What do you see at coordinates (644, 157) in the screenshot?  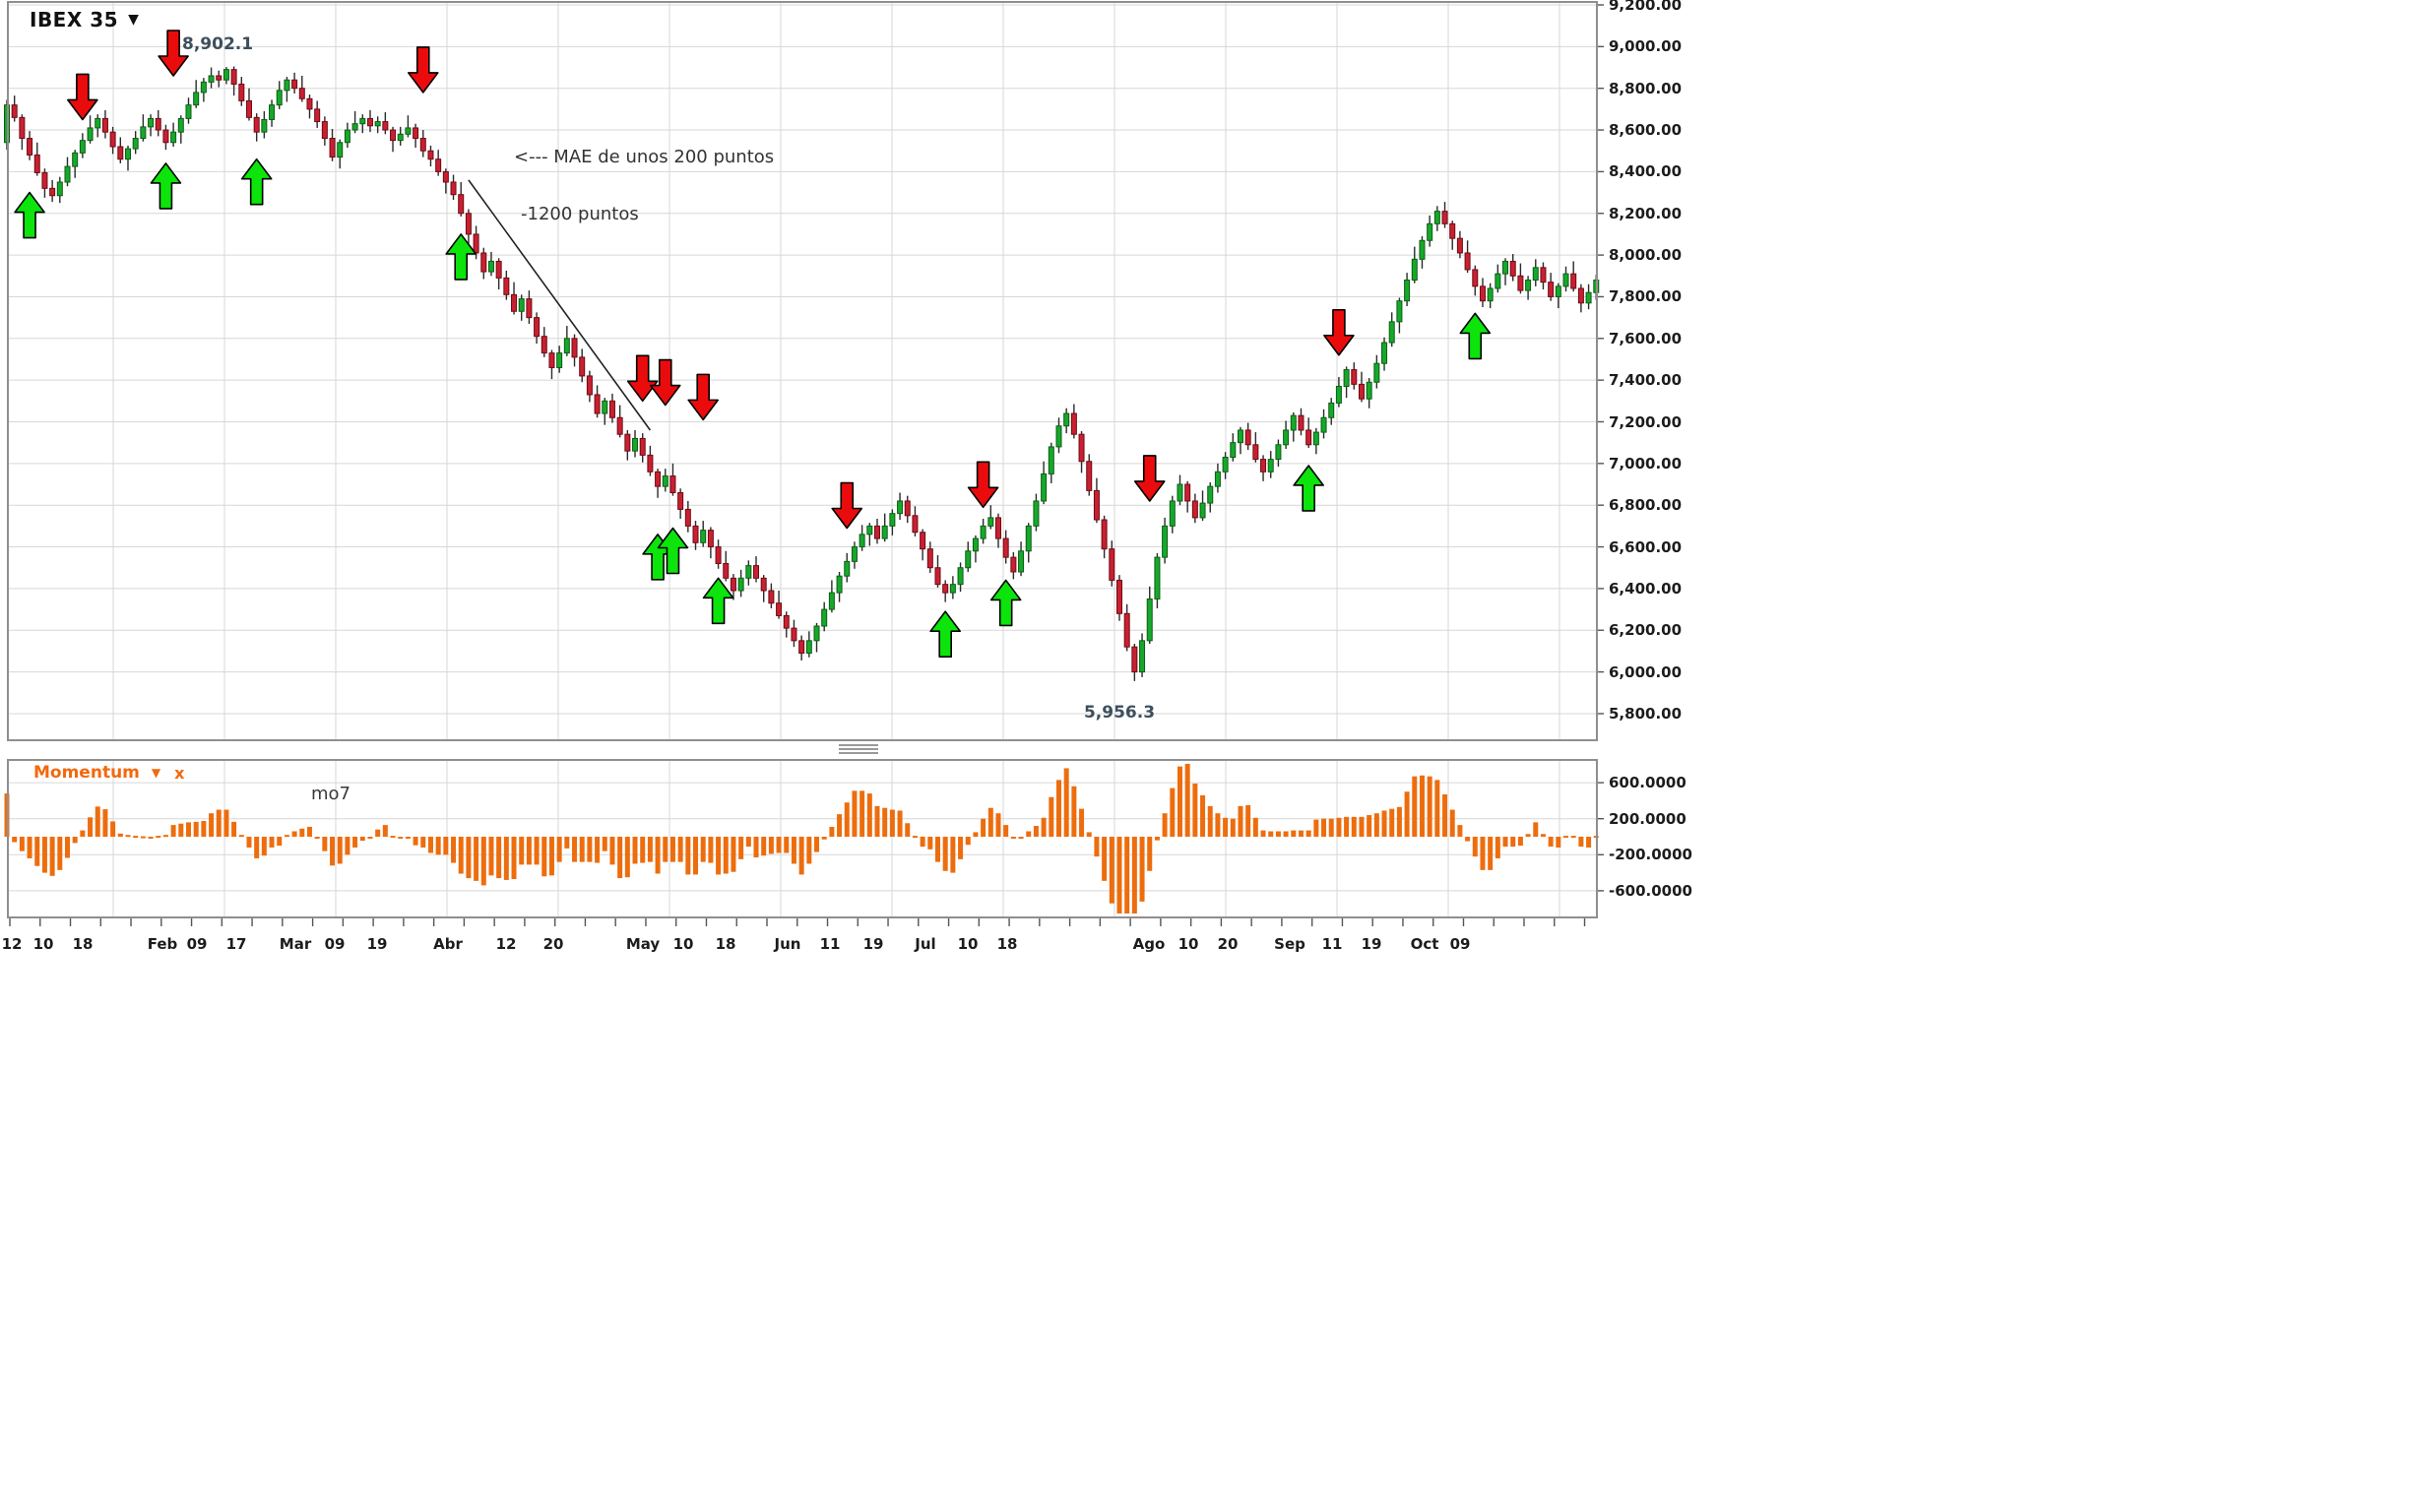 I see `mae-annotation: <--- MAE de unos 200 puntos` at bounding box center [644, 157].